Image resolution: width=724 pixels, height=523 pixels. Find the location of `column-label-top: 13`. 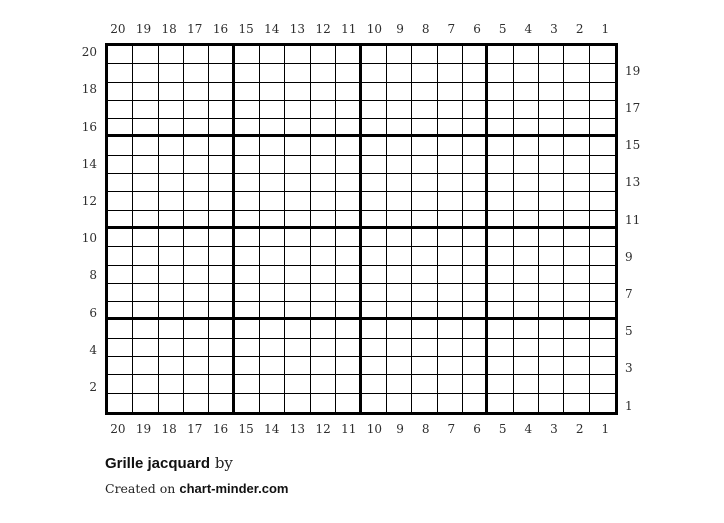

column-label-top: 13 is located at coordinates (297, 29).